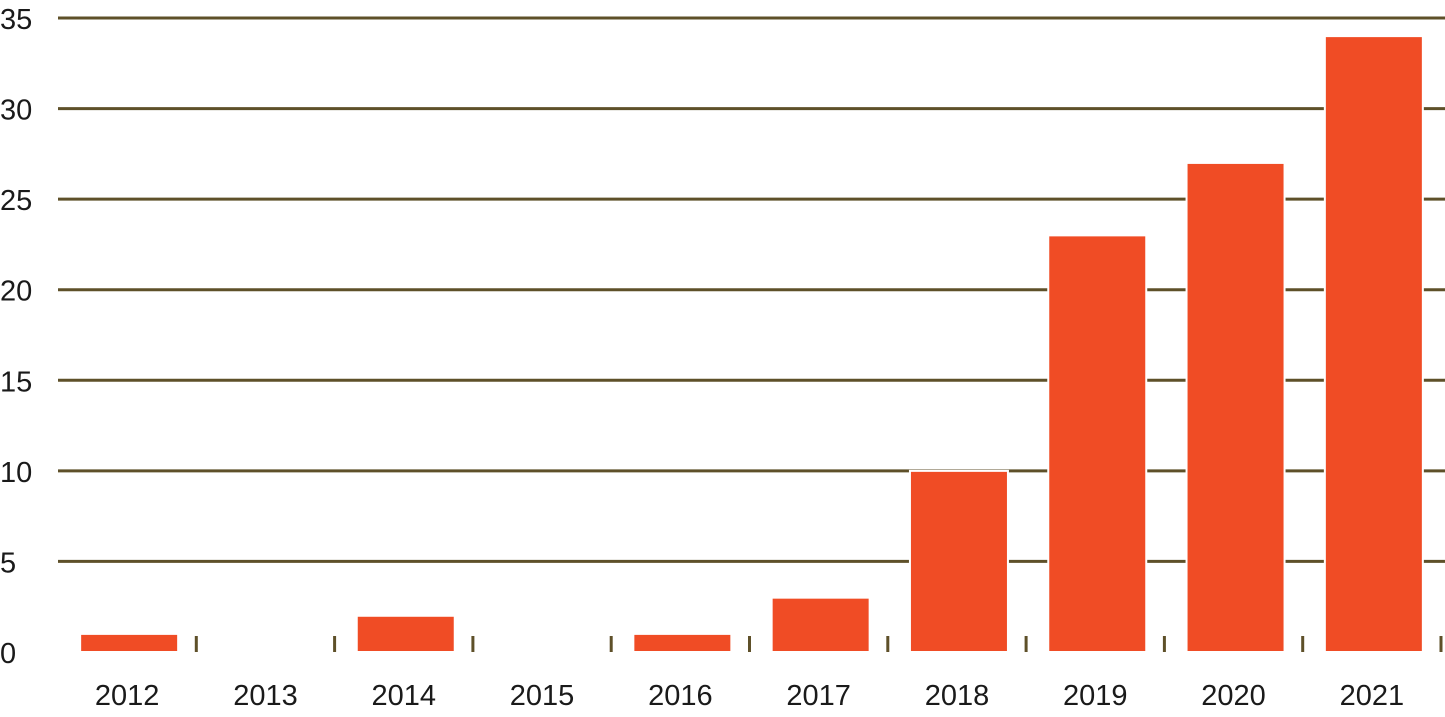 This screenshot has height=717, width=1445. Describe the element at coordinates (957, 696) in the screenshot. I see `x-tick-label: 2018` at that location.